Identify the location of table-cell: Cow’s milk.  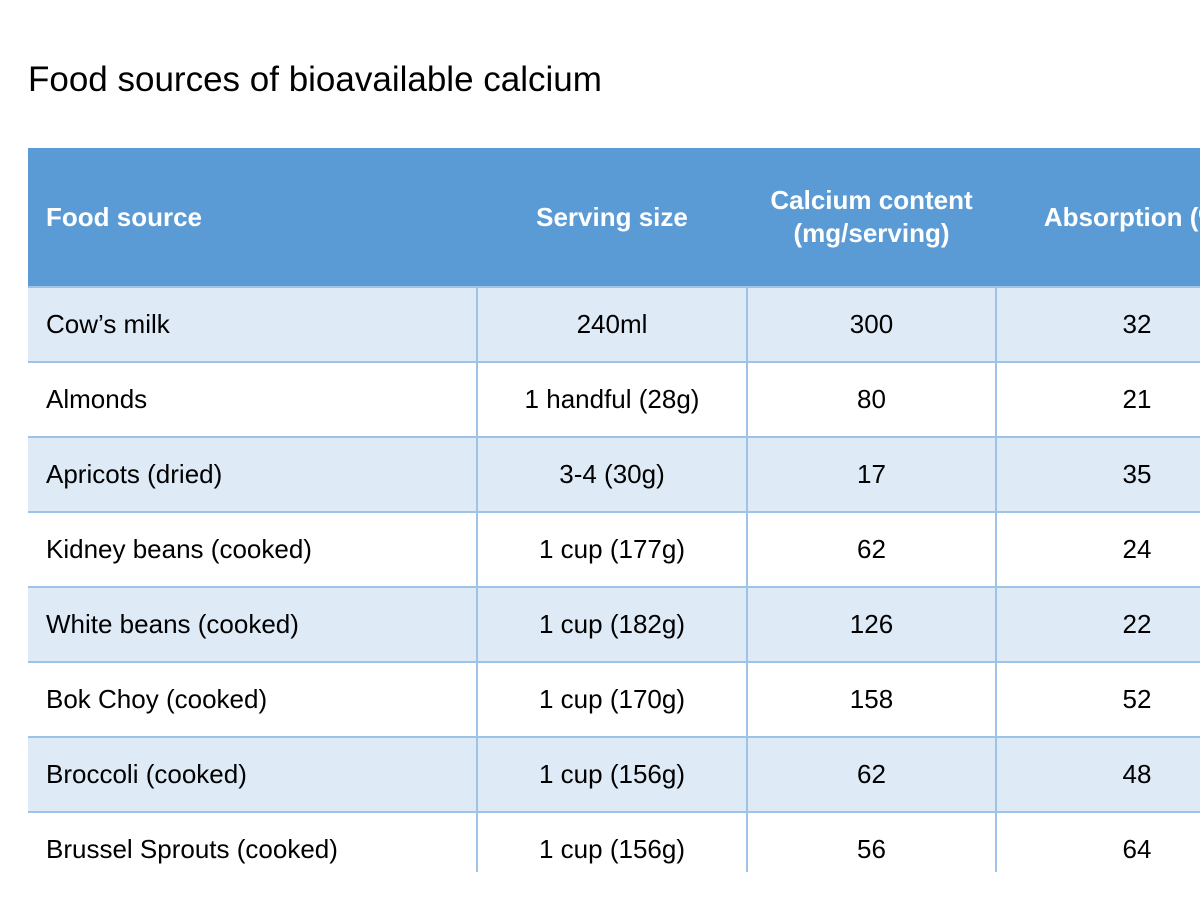
(253, 324).